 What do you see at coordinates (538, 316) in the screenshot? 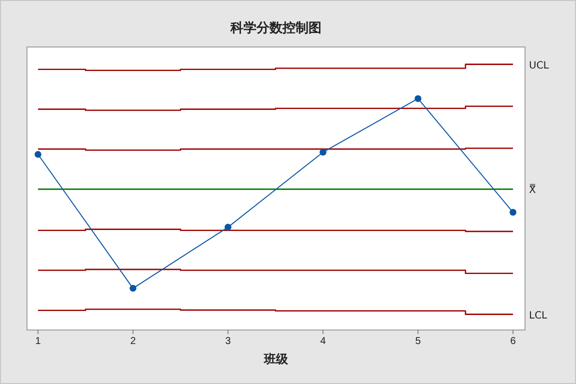
I see `series-label: LCL` at bounding box center [538, 316].